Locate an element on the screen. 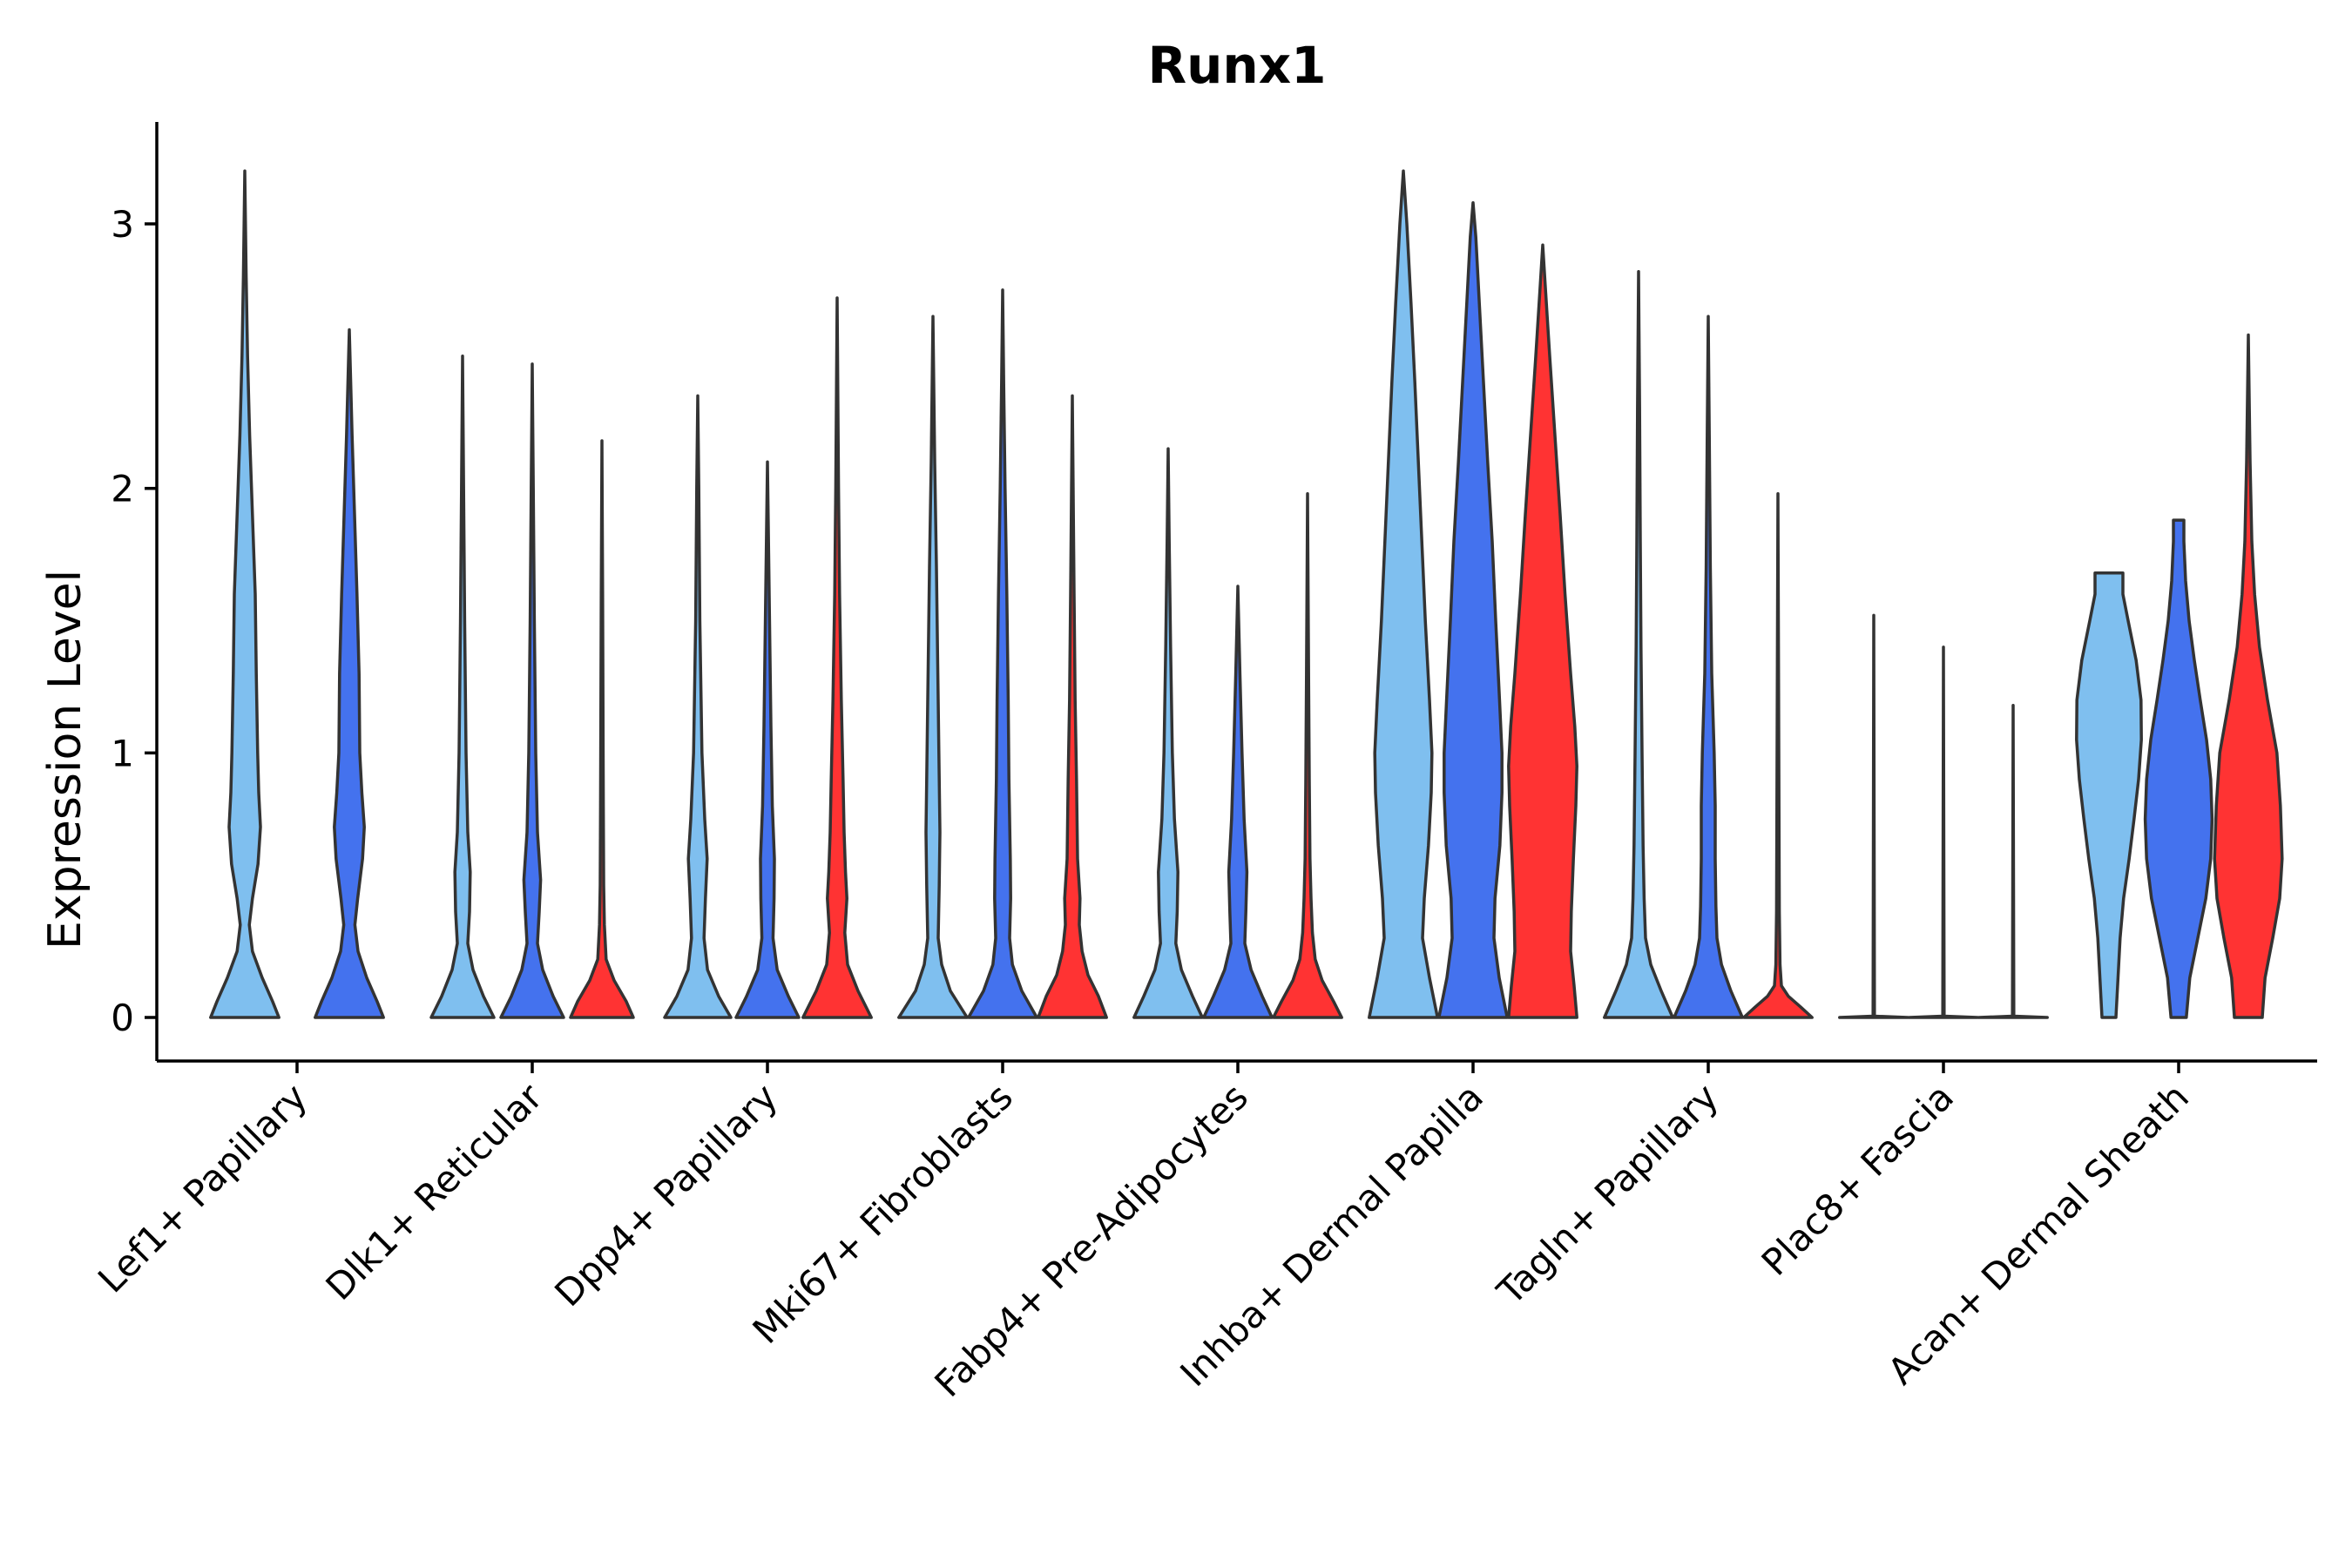 Image resolution: width=2352 pixels, height=1568 pixels. x-tick-label-6: Tagln+ Papillary is located at coordinates (1608, 1194).